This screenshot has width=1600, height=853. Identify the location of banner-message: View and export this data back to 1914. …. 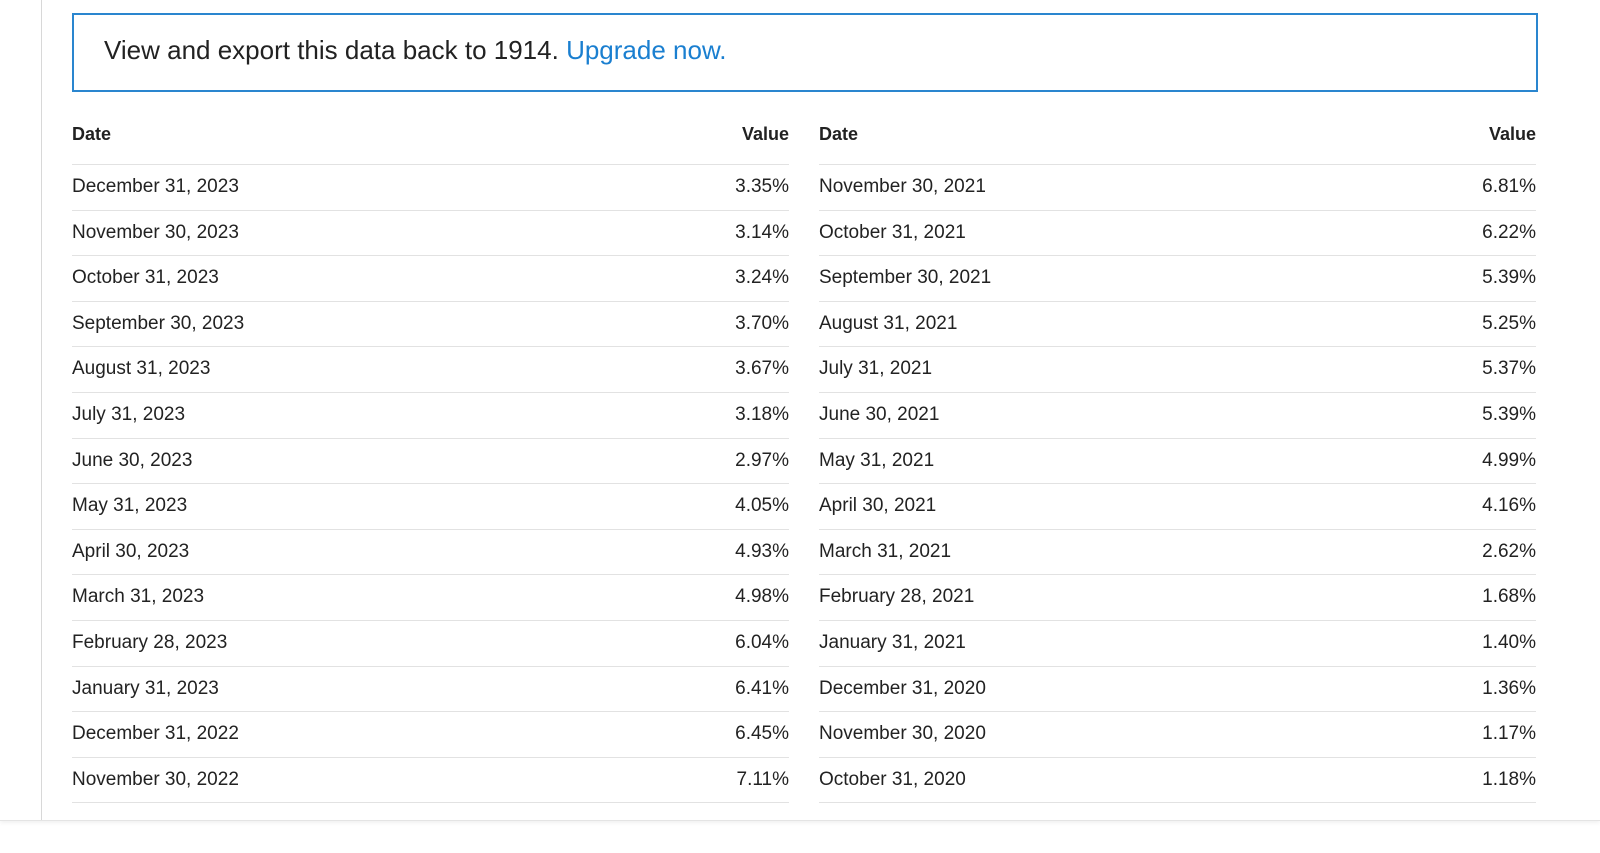
(415, 50).